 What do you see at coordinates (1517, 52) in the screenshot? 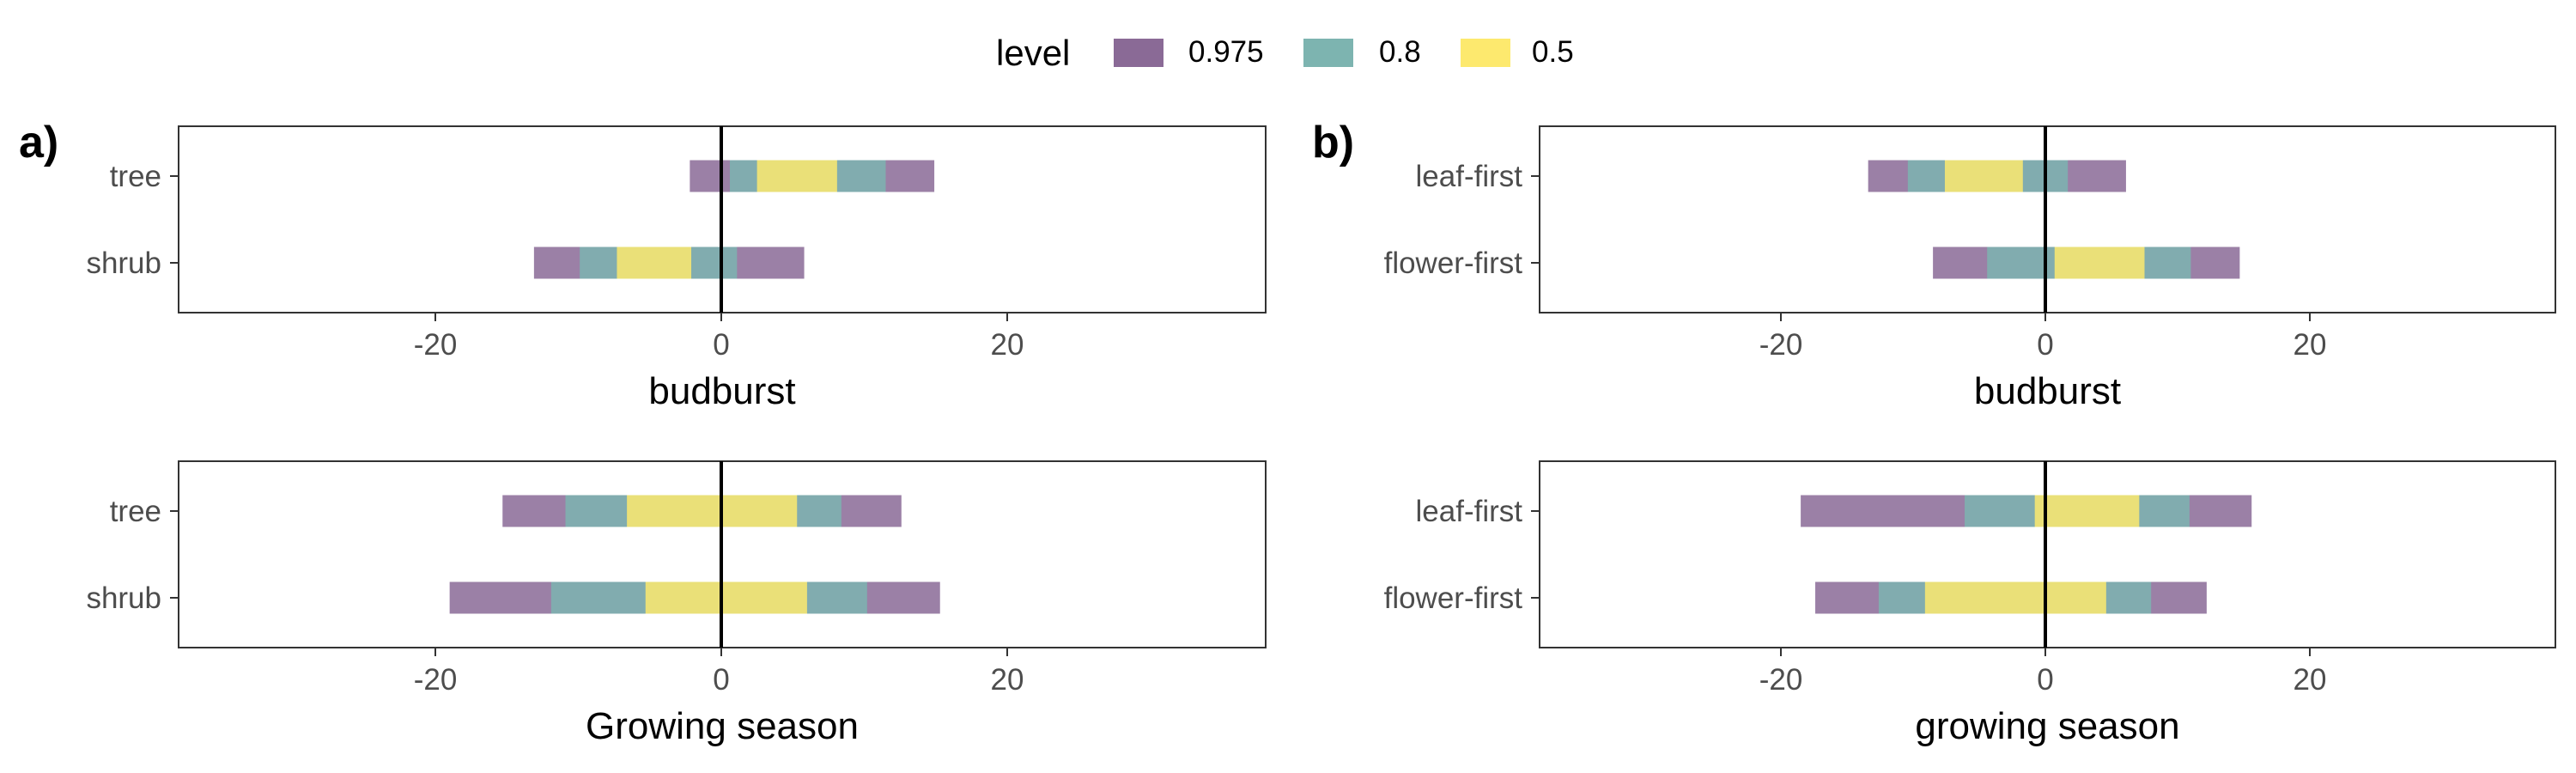
I see `legend-item-05: 0.5` at bounding box center [1517, 52].